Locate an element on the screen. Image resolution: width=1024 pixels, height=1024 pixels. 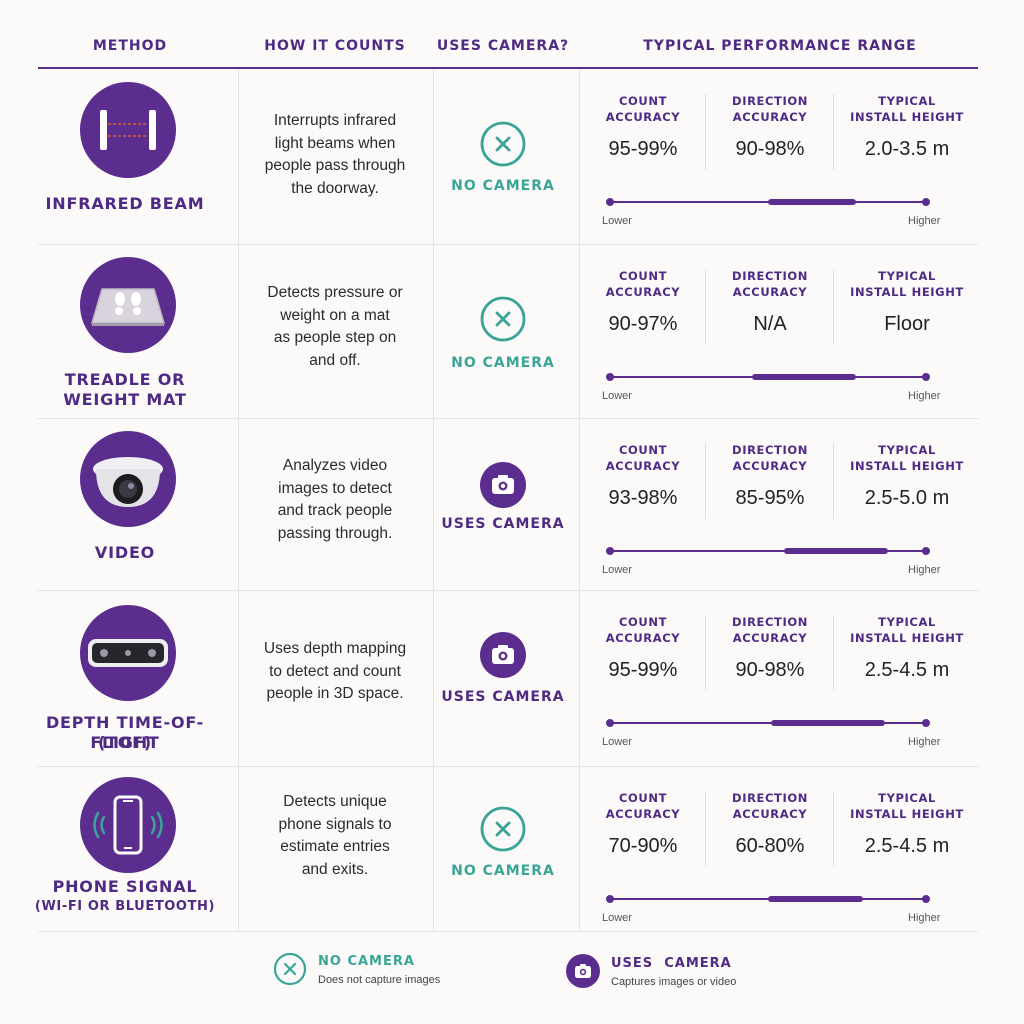
legend-uses-camera-title: USES CAMERA is located at coordinates (671, 963).